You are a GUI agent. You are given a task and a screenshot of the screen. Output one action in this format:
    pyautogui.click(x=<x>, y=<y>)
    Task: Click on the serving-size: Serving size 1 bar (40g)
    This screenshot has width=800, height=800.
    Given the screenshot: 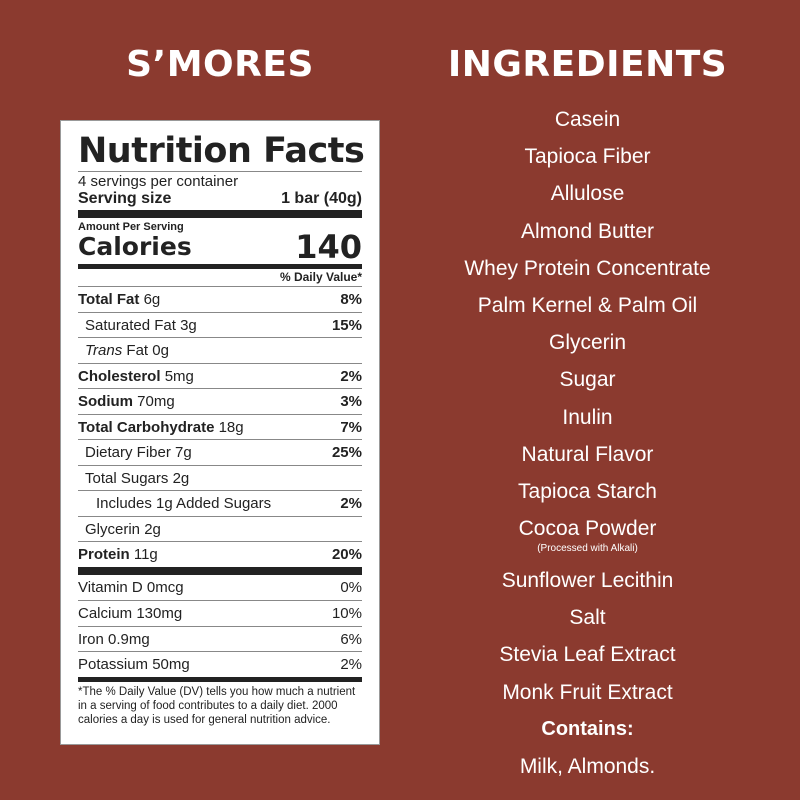 What is the action you would take?
    pyautogui.click(x=220, y=198)
    